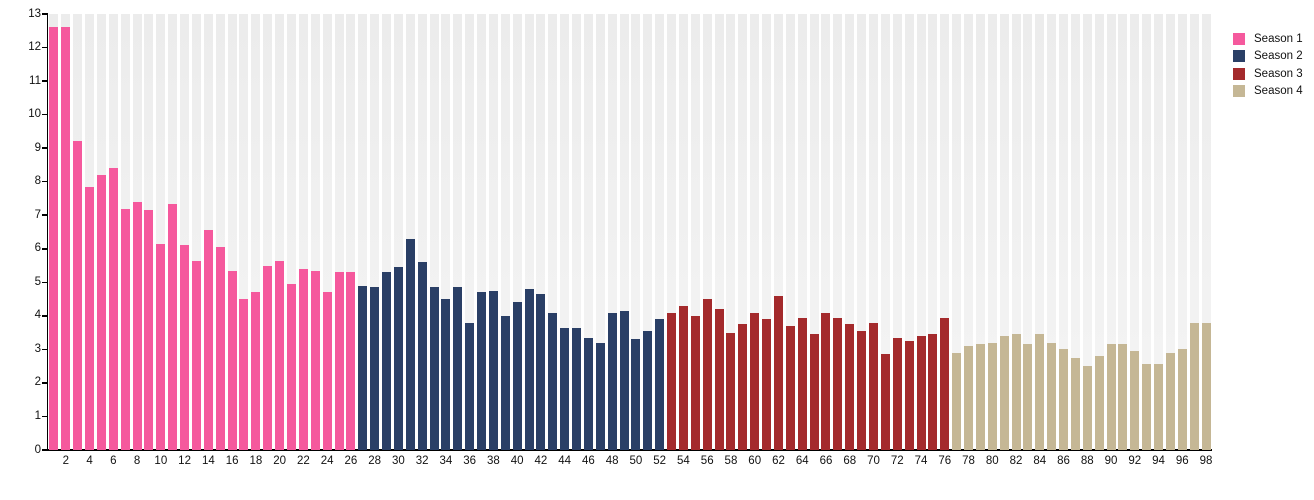  What do you see at coordinates (1170, 401) in the screenshot?
I see `bar-season4-ep95` at bounding box center [1170, 401].